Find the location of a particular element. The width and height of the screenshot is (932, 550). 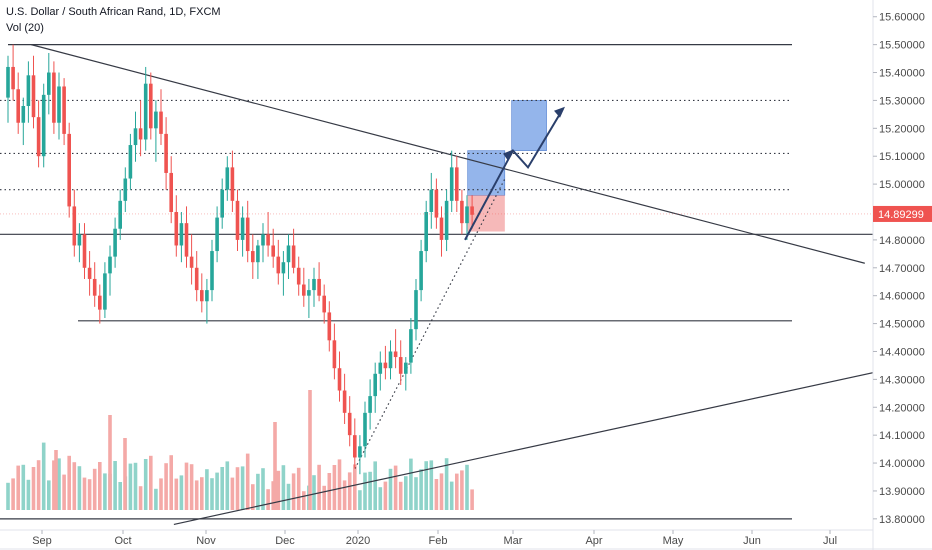

current-price-label: 14.89299 is located at coordinates (901, 215).